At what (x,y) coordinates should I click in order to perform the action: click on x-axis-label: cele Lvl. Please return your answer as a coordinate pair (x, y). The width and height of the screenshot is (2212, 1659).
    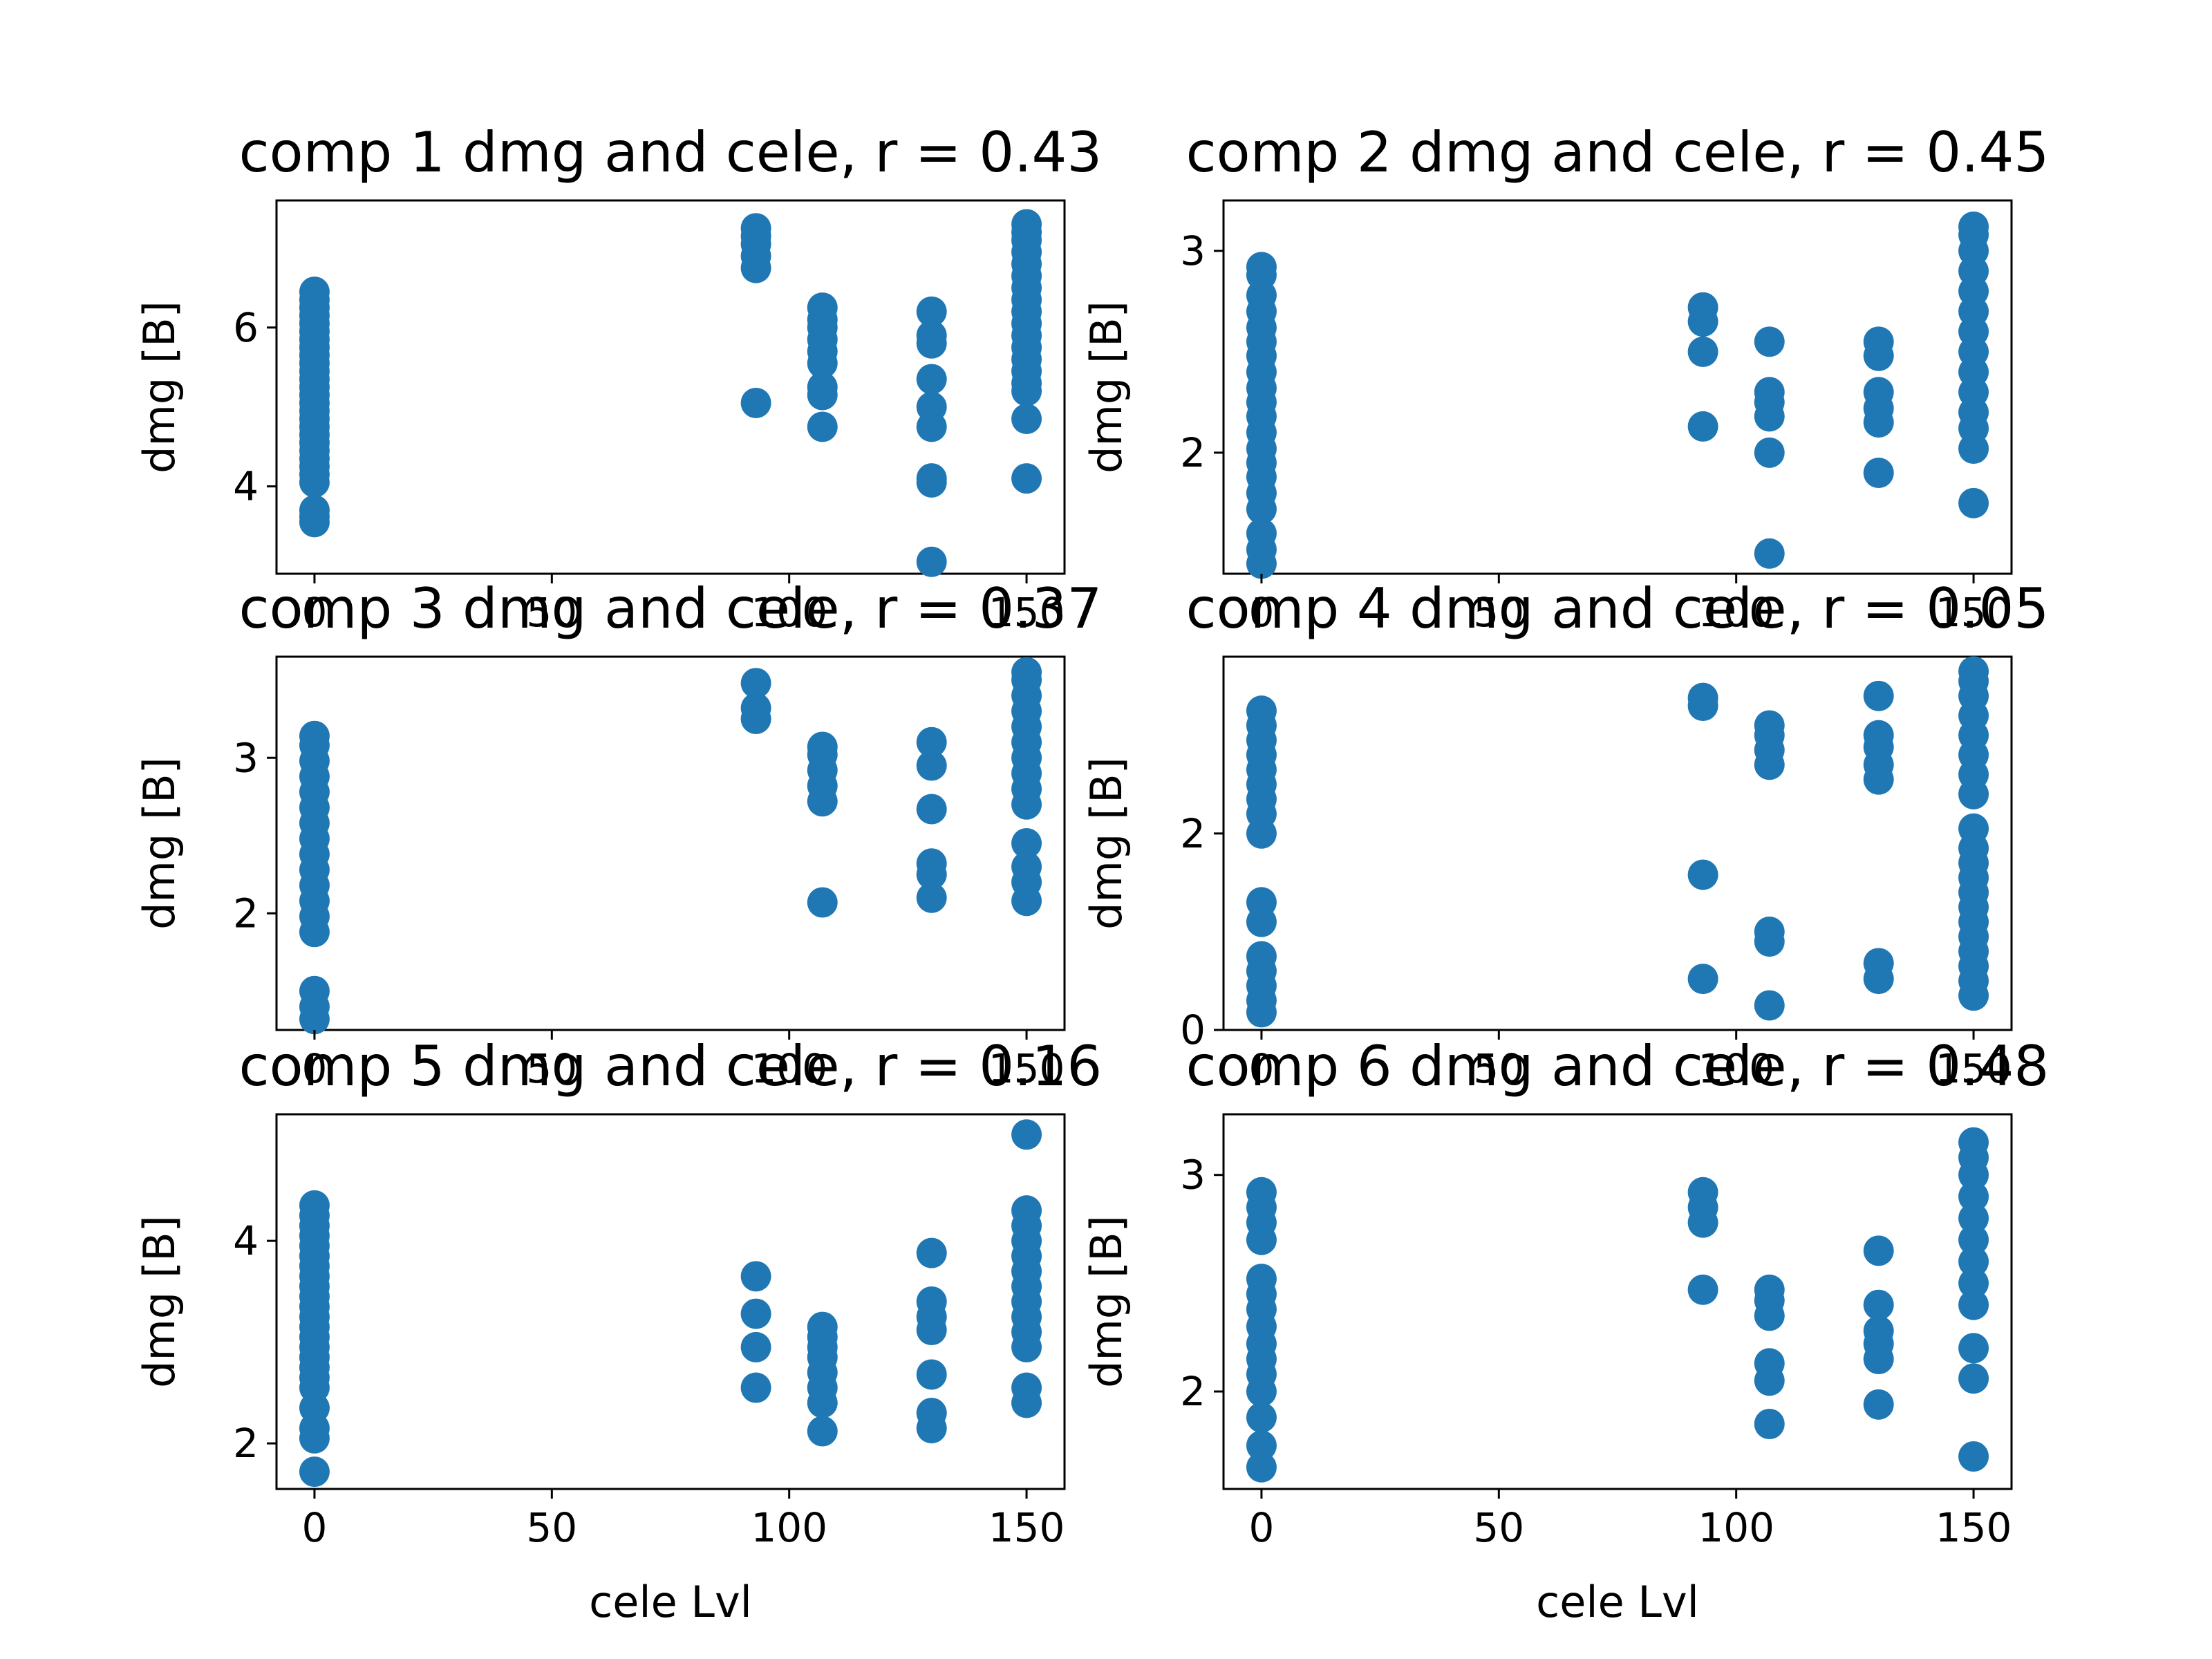
    Looking at the image, I should click on (1618, 1602).